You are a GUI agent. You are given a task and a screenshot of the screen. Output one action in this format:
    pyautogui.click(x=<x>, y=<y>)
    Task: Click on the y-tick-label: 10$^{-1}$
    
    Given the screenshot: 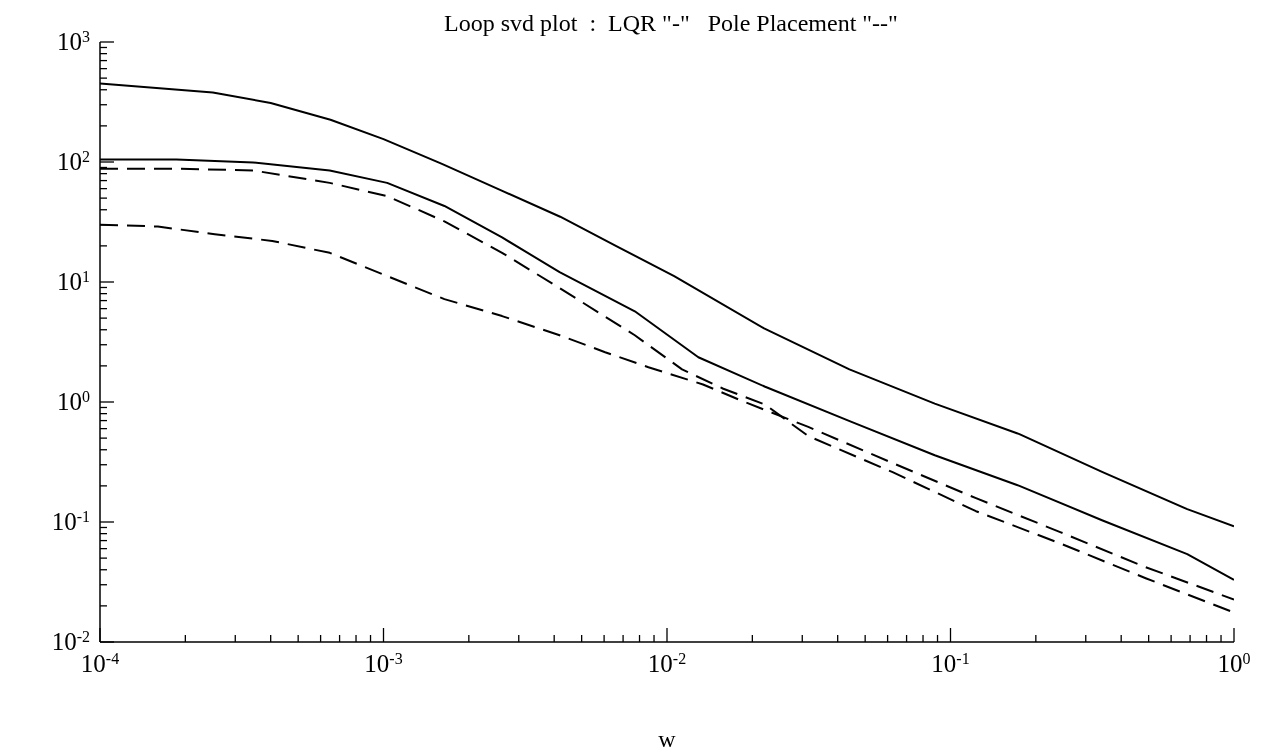 What is the action you would take?
    pyautogui.click(x=70, y=521)
    